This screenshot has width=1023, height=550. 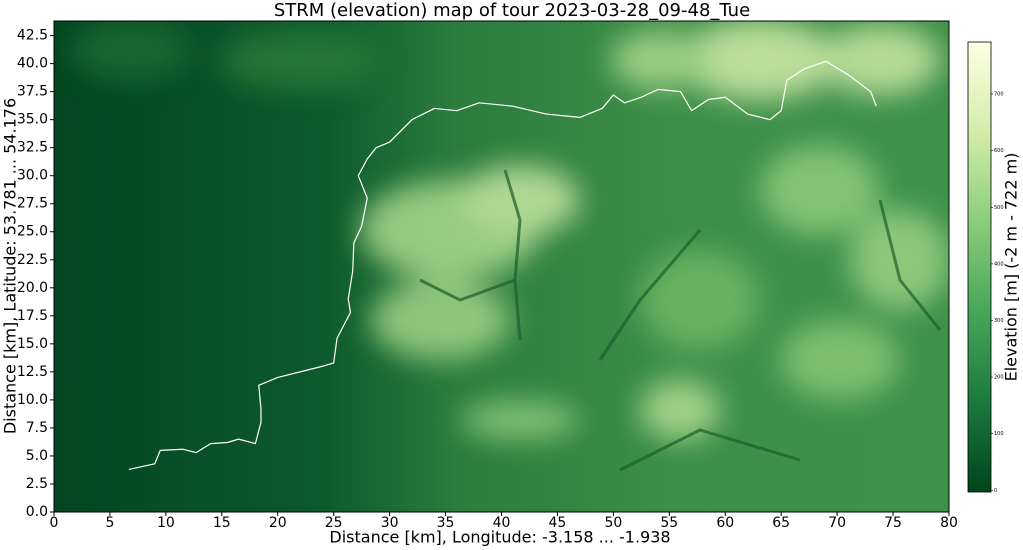 I want to click on colorbar-tick-label: 600, so click(x=999, y=151).